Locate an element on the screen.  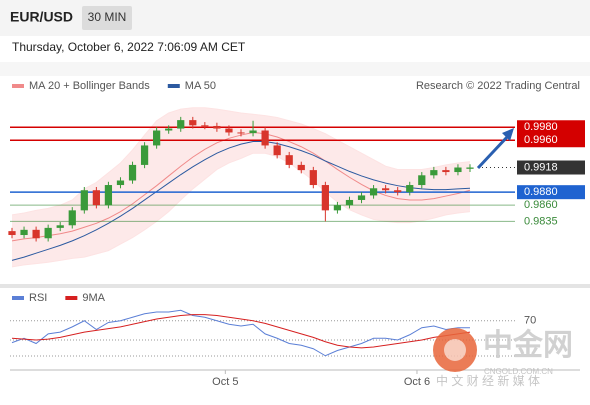
level-label: 0.9918 is located at coordinates (541, 167).